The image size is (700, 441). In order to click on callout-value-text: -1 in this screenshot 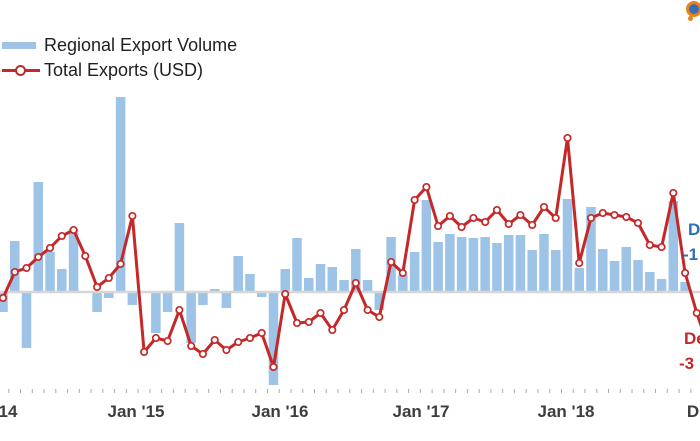, I will do `click(691, 254)`.